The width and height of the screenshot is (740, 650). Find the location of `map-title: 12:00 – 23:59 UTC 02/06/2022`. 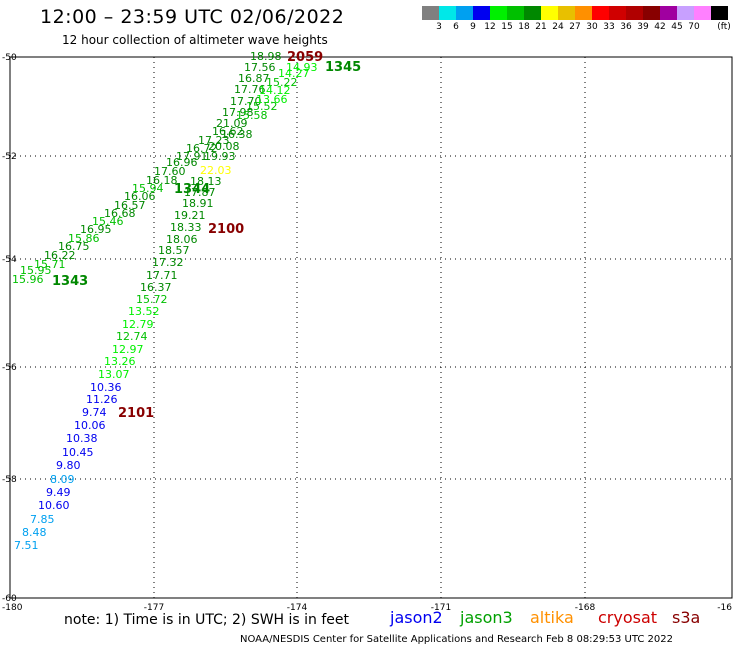

map-title: 12:00 – 23:59 UTC 02/06/2022 is located at coordinates (192, 17).